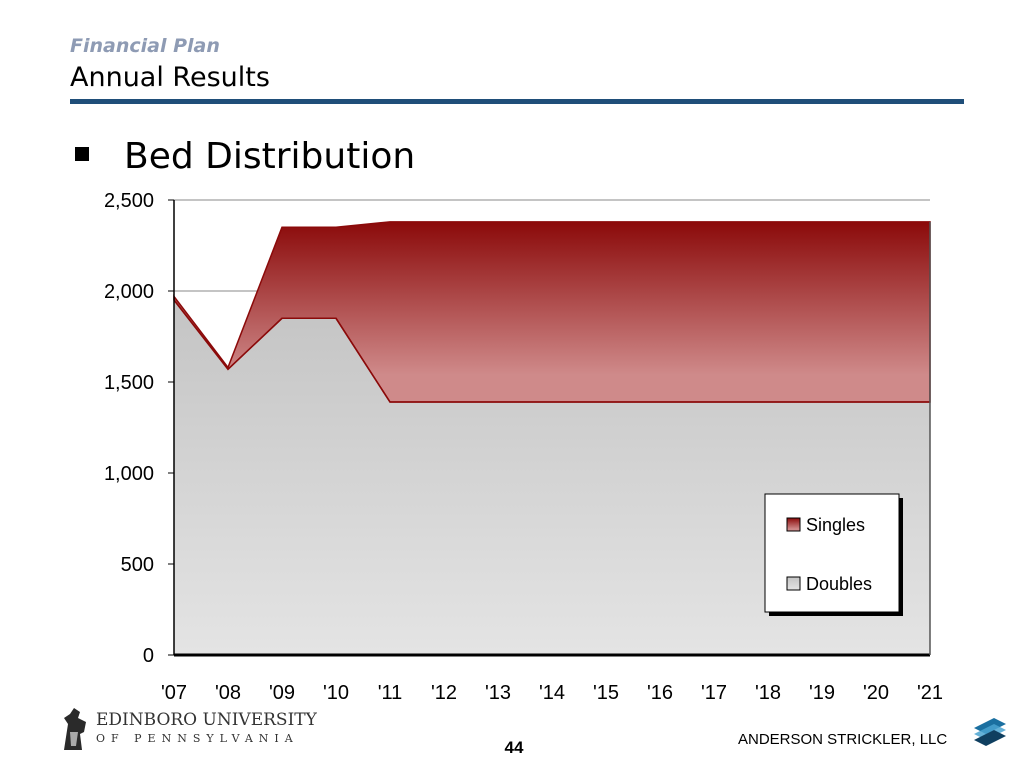 The width and height of the screenshot is (1024, 768). What do you see at coordinates (137, 565) in the screenshot?
I see `y-tick-label: 500` at bounding box center [137, 565].